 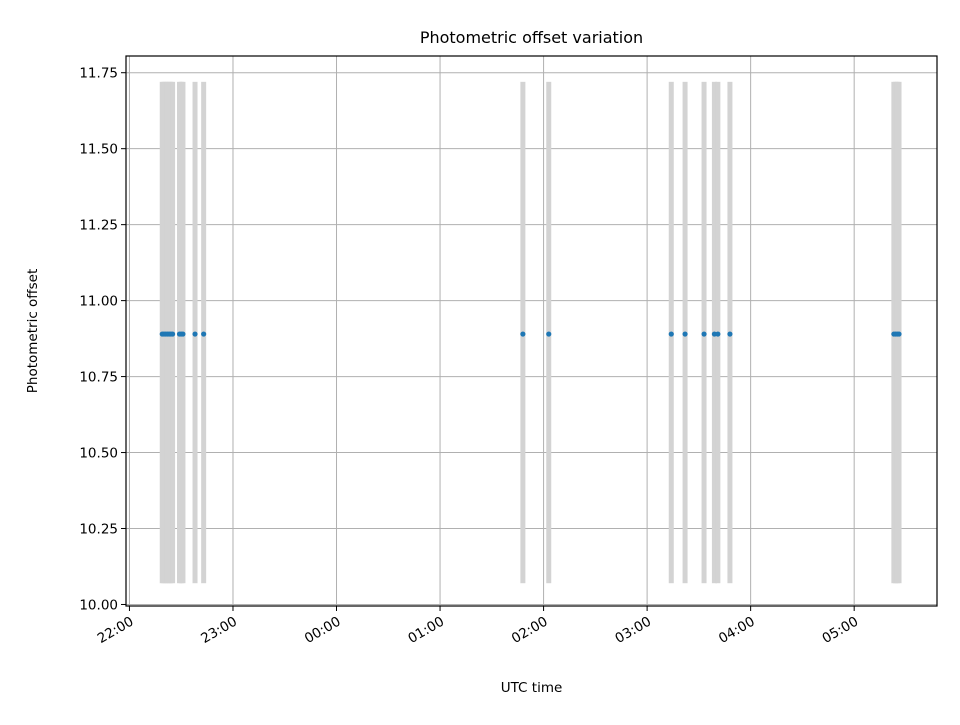 What do you see at coordinates (531, 37) in the screenshot?
I see `chart-title: Photometric offset variation` at bounding box center [531, 37].